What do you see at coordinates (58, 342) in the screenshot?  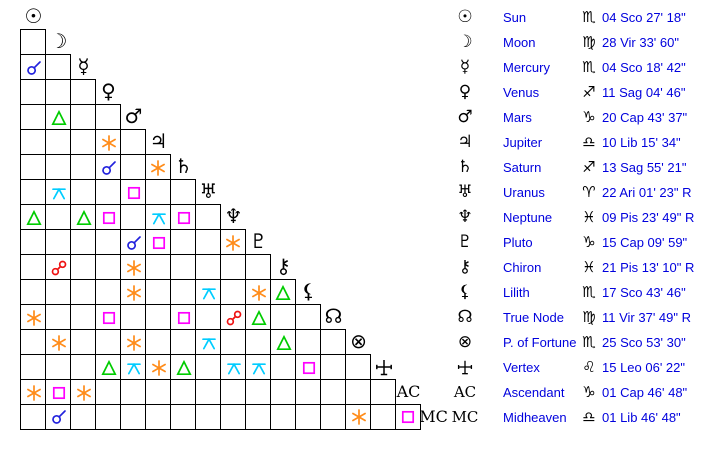 I see `aspect-cell-fortune-moon` at bounding box center [58, 342].